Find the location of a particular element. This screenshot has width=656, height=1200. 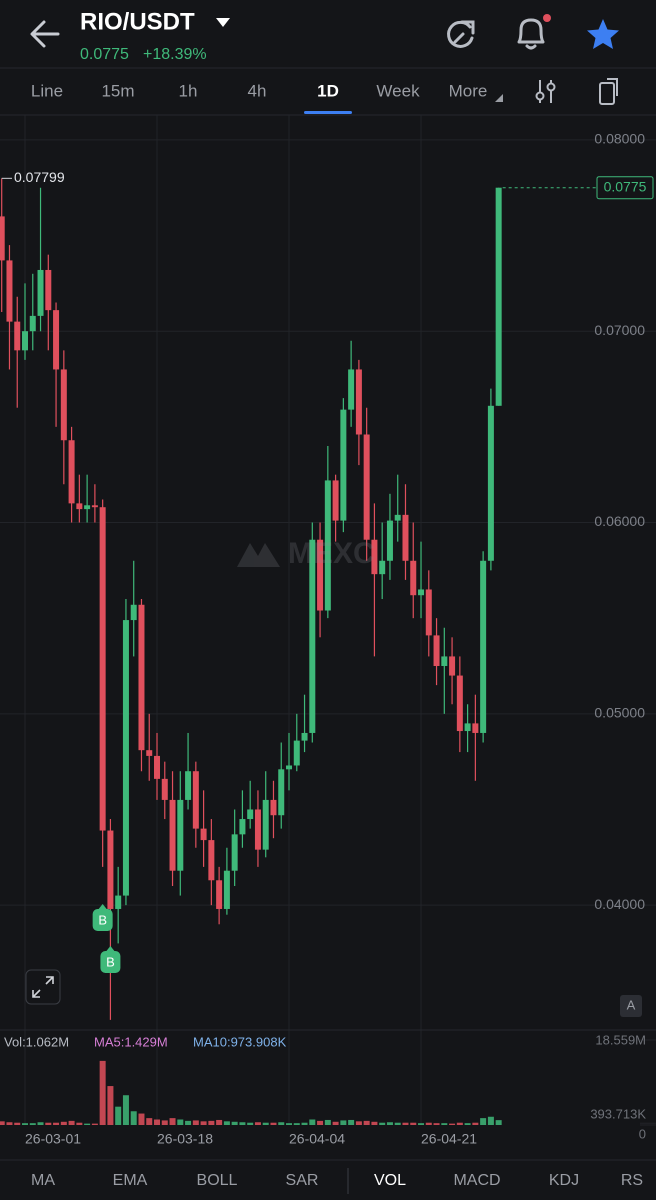

indicator-tab: MA is located at coordinates (43, 1180).